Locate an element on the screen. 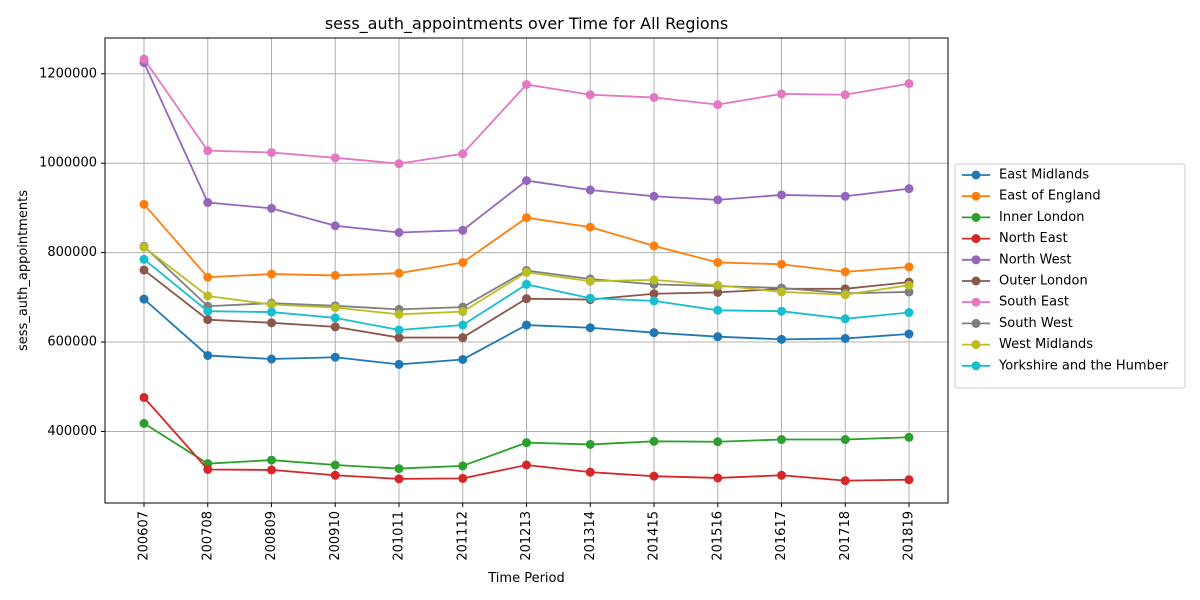 Image resolution: width=1200 pixels, height=600 pixels. y-tick-label: 400000 is located at coordinates (72, 431).